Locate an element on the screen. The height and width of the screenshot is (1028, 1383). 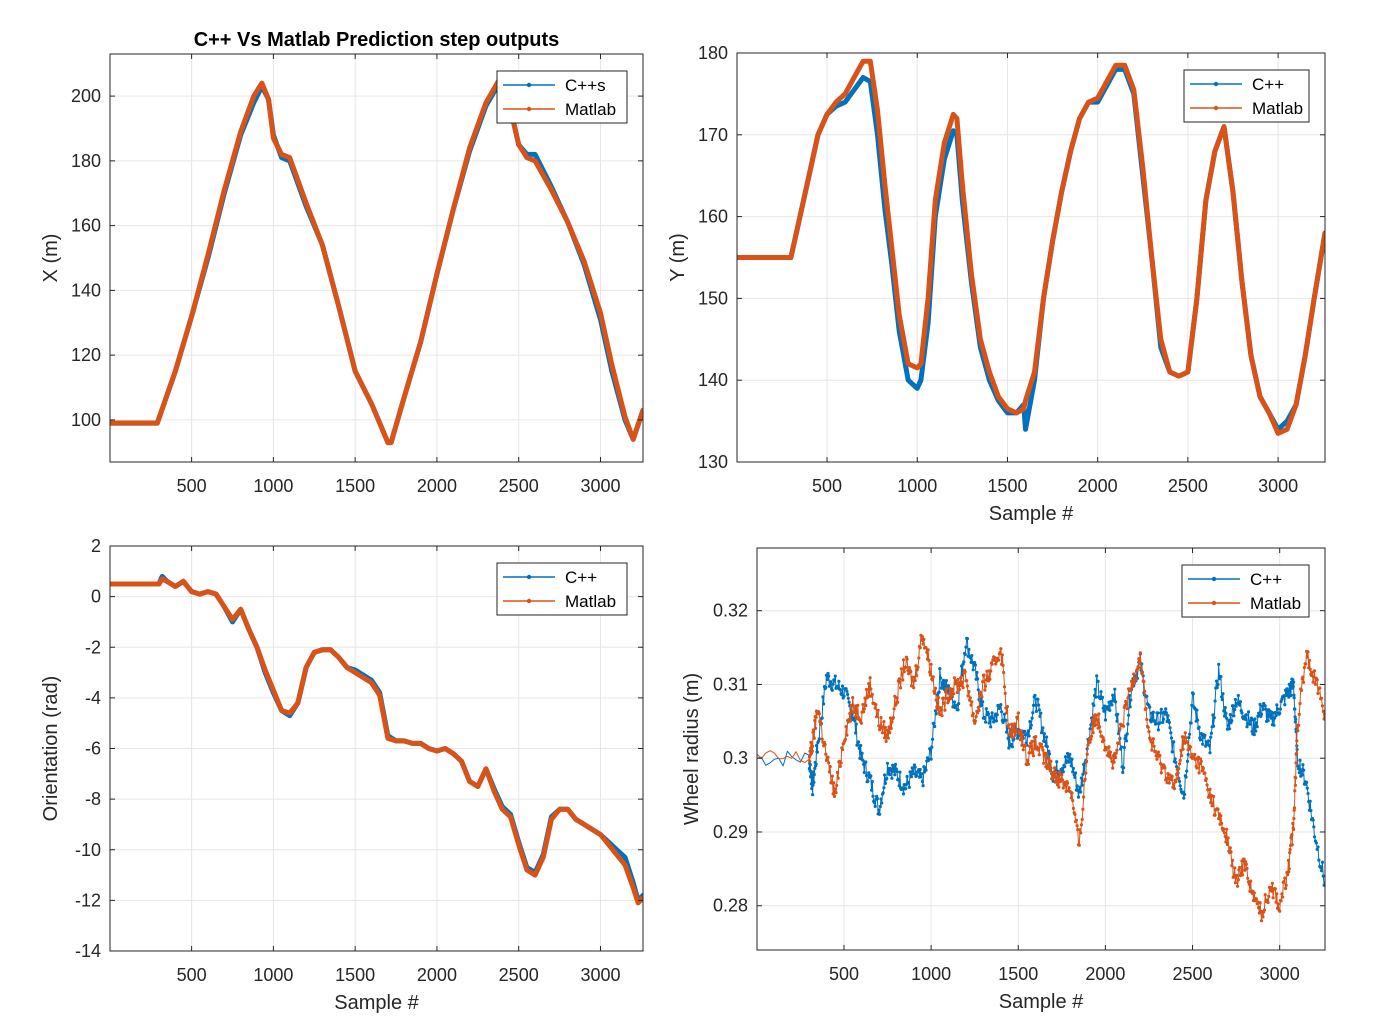
y-tick-label: 150 is located at coordinates (713, 298).